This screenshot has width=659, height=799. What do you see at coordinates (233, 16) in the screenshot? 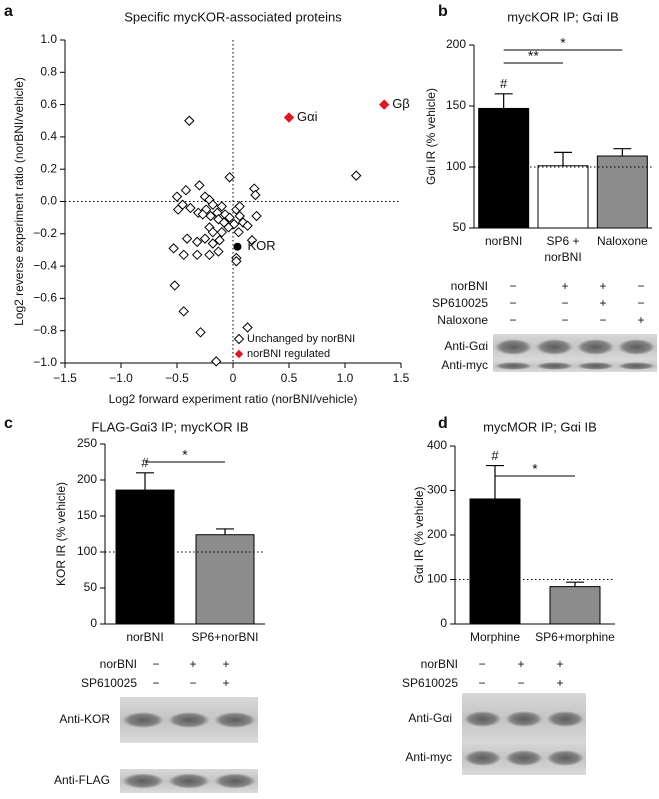
I see `chart-title: Specific mycKOR-associated proteins` at bounding box center [233, 16].